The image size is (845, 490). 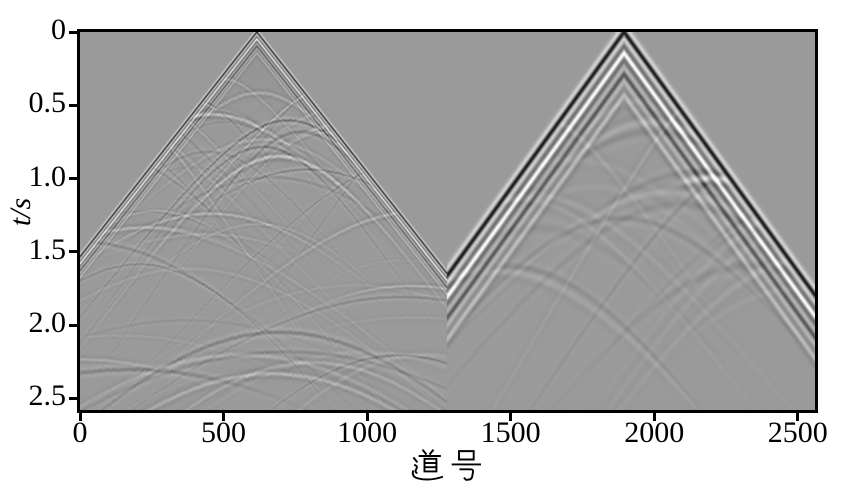 What do you see at coordinates (47, 396) in the screenshot?
I see `y-tick-label: 2.5` at bounding box center [47, 396].